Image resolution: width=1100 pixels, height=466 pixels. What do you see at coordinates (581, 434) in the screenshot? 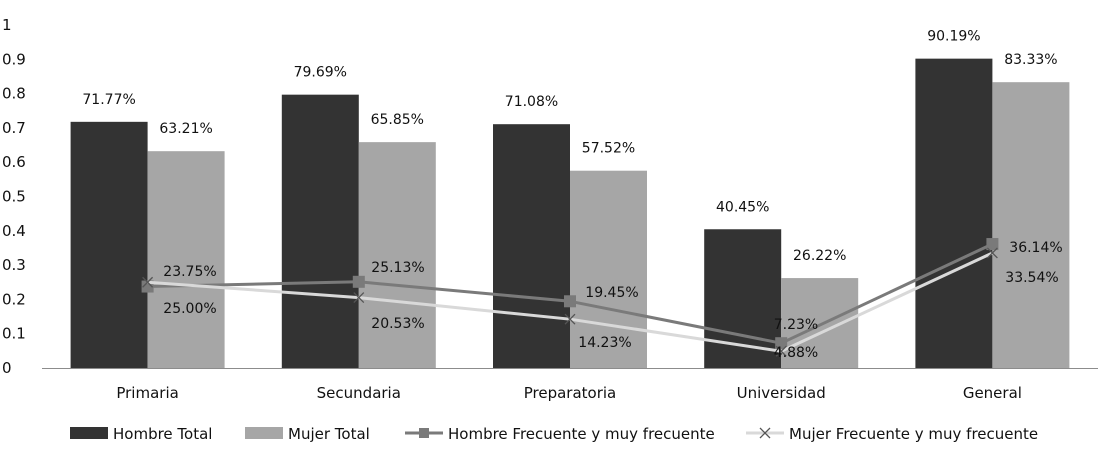
I see `legend-label: Hombre Frecuente y muy frecuente` at bounding box center [581, 434].